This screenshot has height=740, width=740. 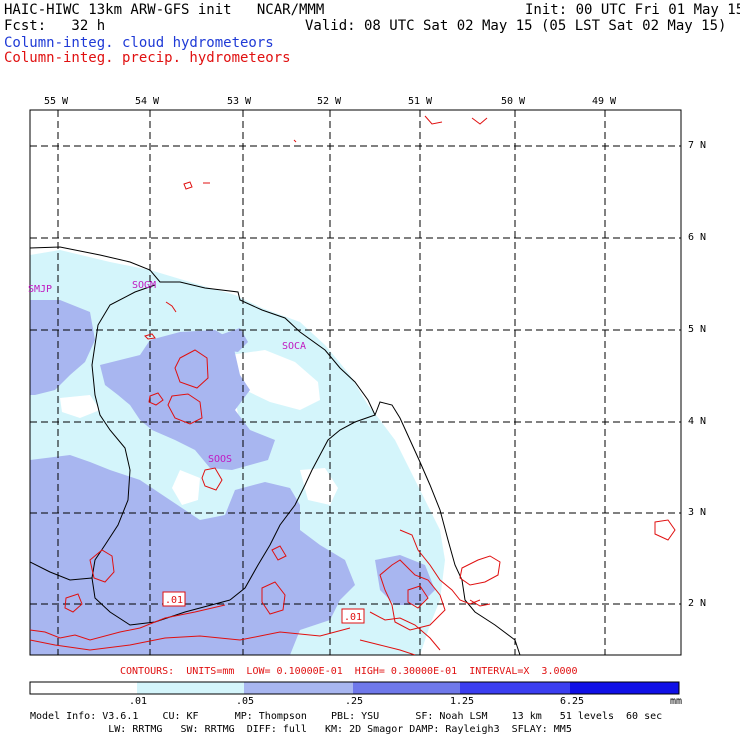 I want to click on legend-precip-label: Column-integ. precip. hydrometeors, so click(x=147, y=58).